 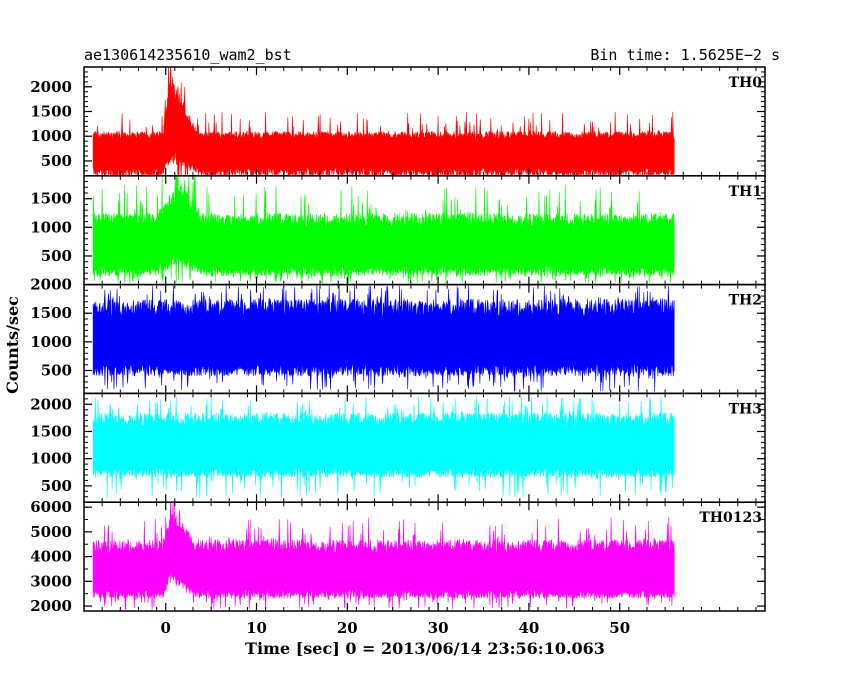 What do you see at coordinates (383, 121) in the screenshot?
I see `lightcurve-series-th0` at bounding box center [383, 121].